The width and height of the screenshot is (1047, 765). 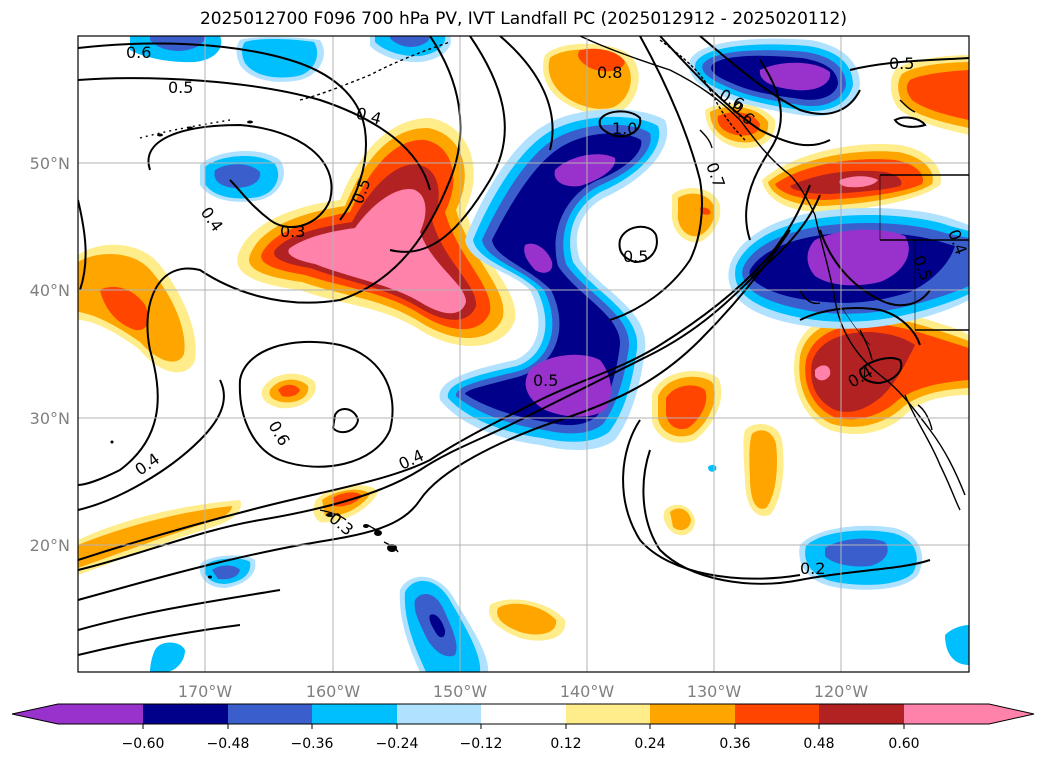 What do you see at coordinates (481, 744) in the screenshot?
I see `colorbar-tick-label: −0.12` at bounding box center [481, 744].